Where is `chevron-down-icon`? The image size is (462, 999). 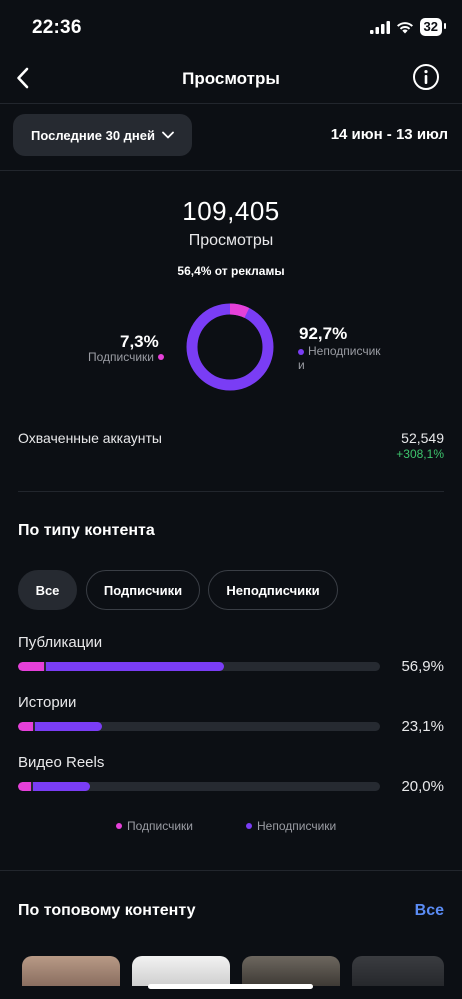 chevron-down-icon is located at coordinates (168, 135).